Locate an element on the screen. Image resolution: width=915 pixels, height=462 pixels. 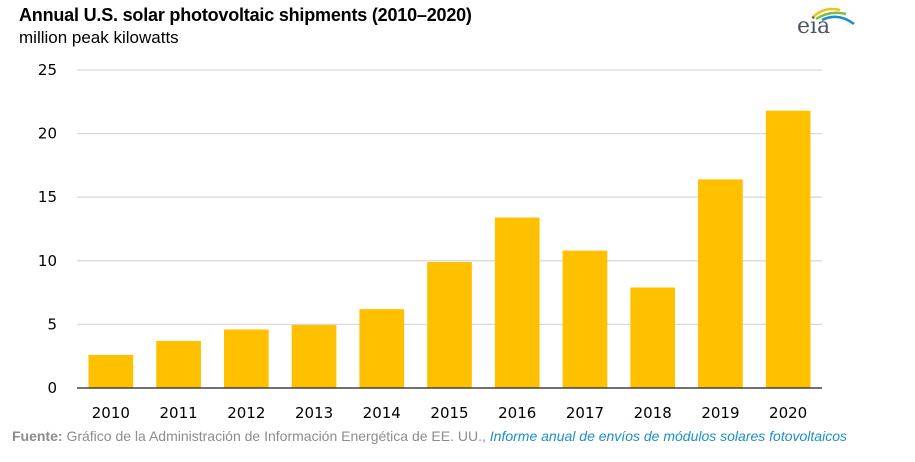
x-tick-label: 2020 is located at coordinates (788, 413).